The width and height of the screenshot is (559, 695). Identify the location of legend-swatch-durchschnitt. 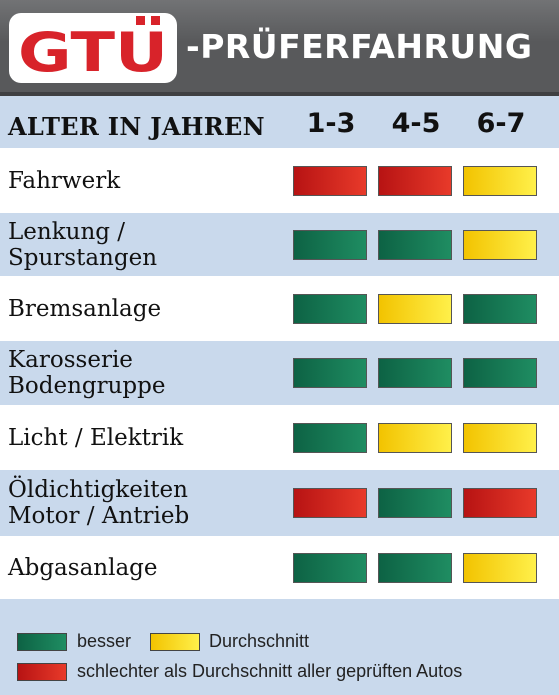
(175, 642).